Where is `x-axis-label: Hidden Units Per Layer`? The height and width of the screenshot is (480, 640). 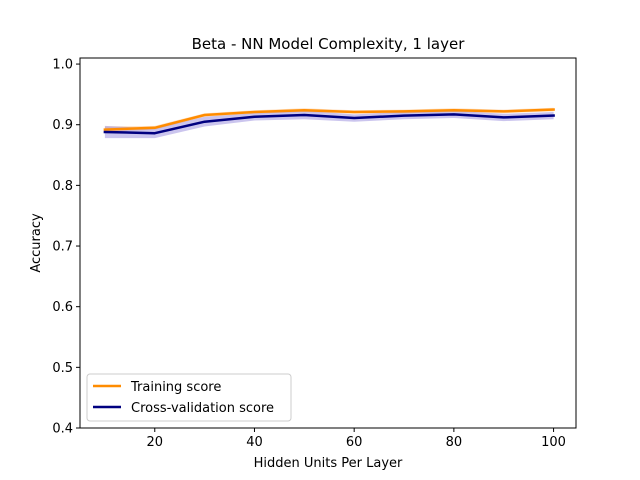
x-axis-label: Hidden Units Per Layer is located at coordinates (328, 463).